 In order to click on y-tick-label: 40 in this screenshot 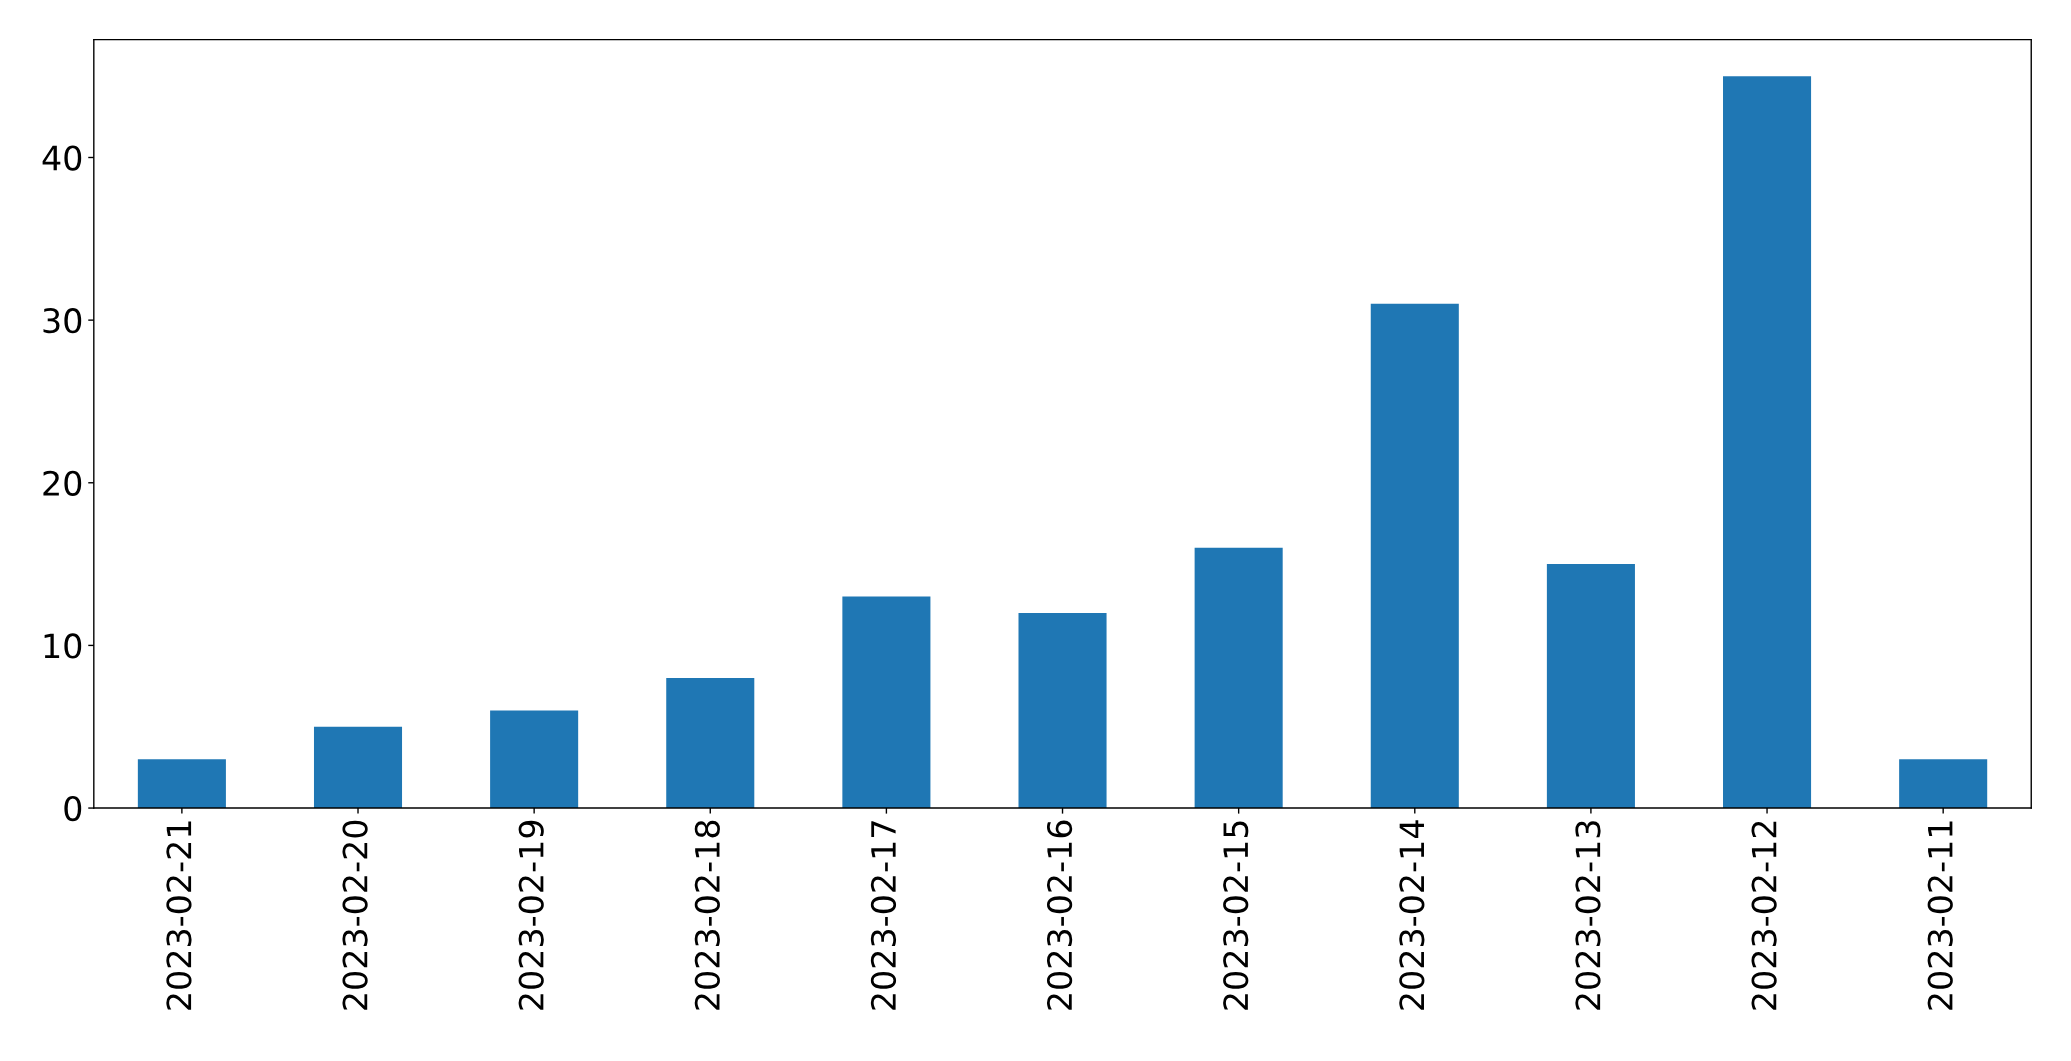, I will do `click(62, 158)`.